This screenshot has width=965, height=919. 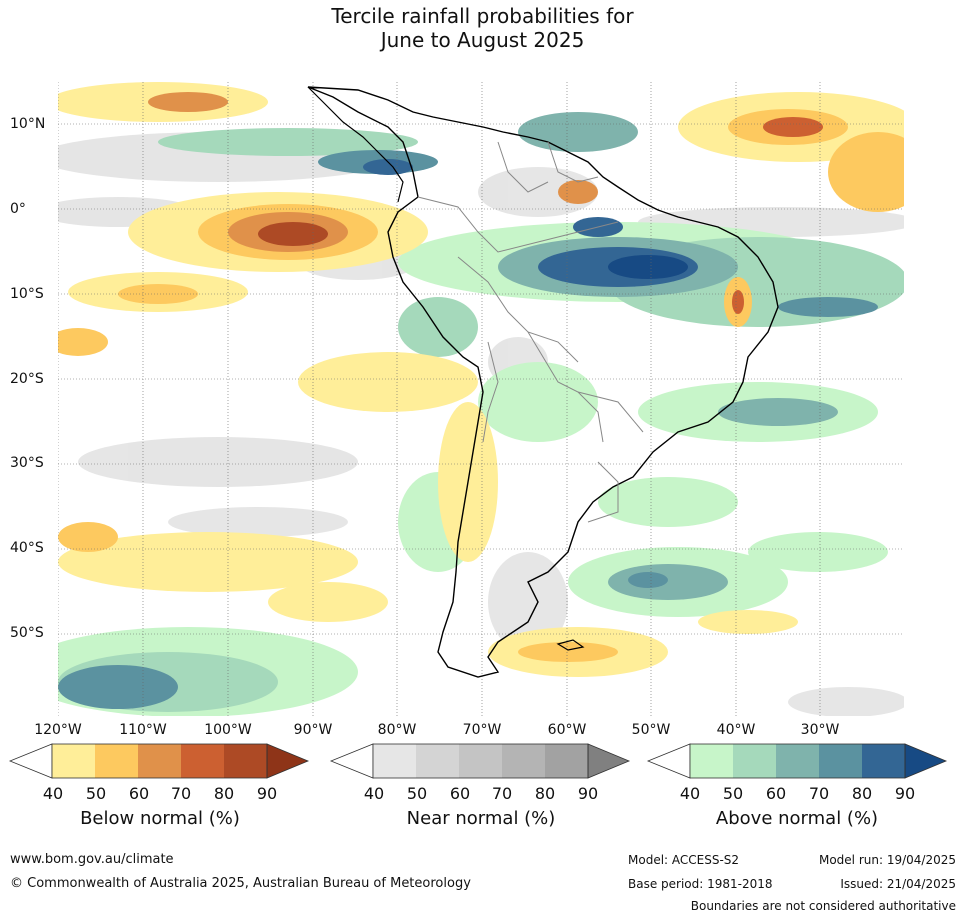 What do you see at coordinates (567, 730) in the screenshot?
I see `lon-label-60w: 60°W` at bounding box center [567, 730].